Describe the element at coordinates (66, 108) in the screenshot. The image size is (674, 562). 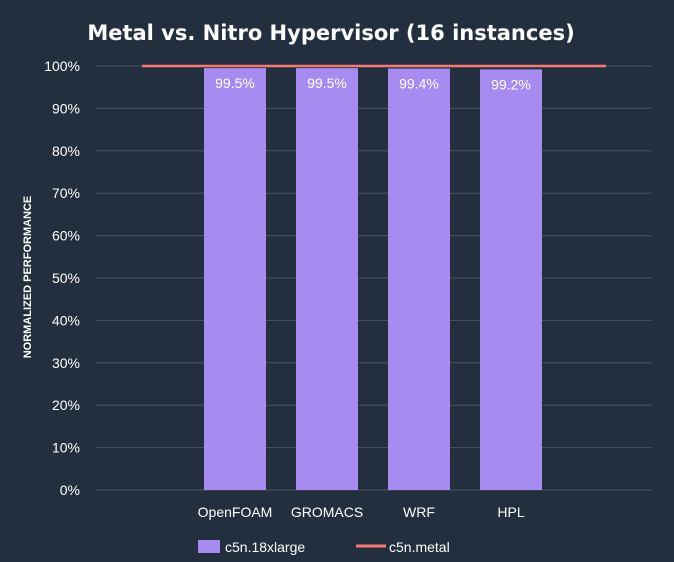
I see `y-tick-label: 90%` at that location.